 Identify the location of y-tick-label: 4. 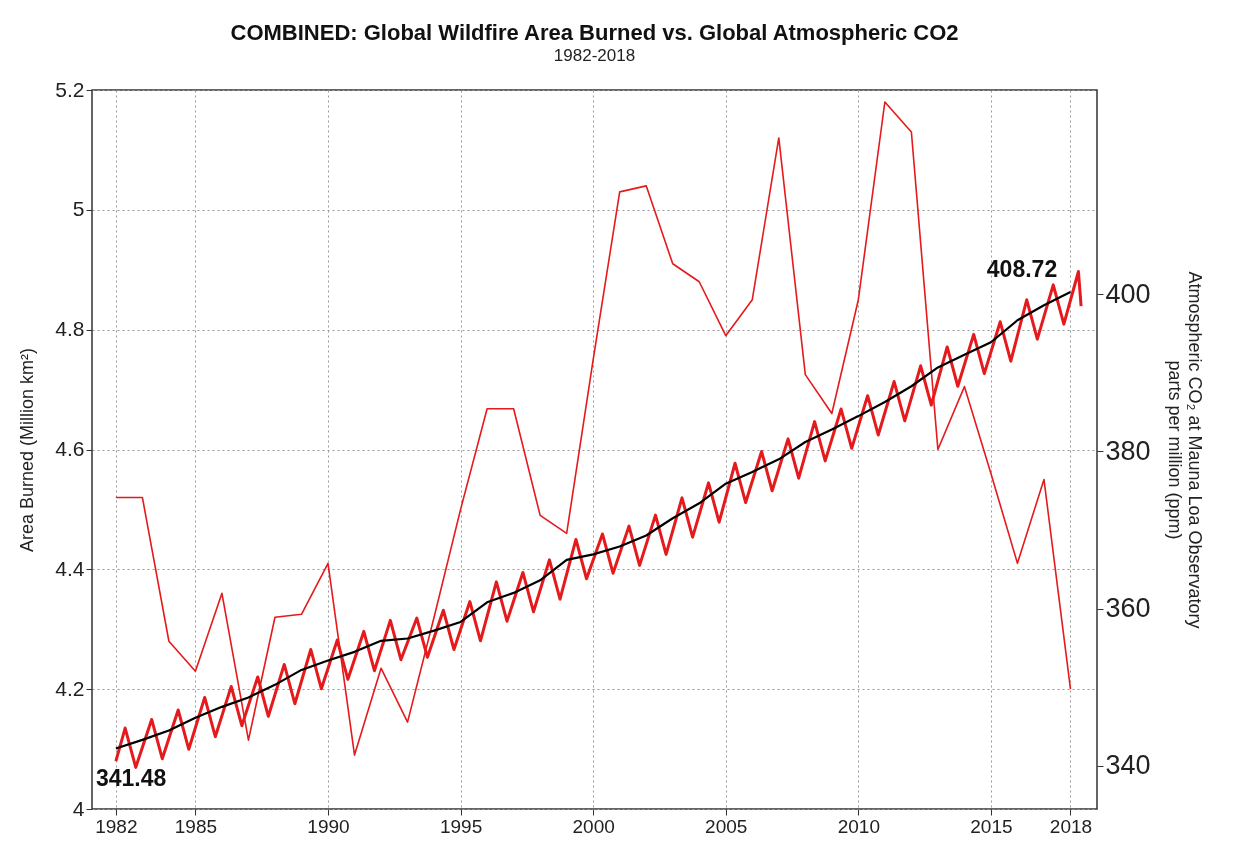
(78, 808).